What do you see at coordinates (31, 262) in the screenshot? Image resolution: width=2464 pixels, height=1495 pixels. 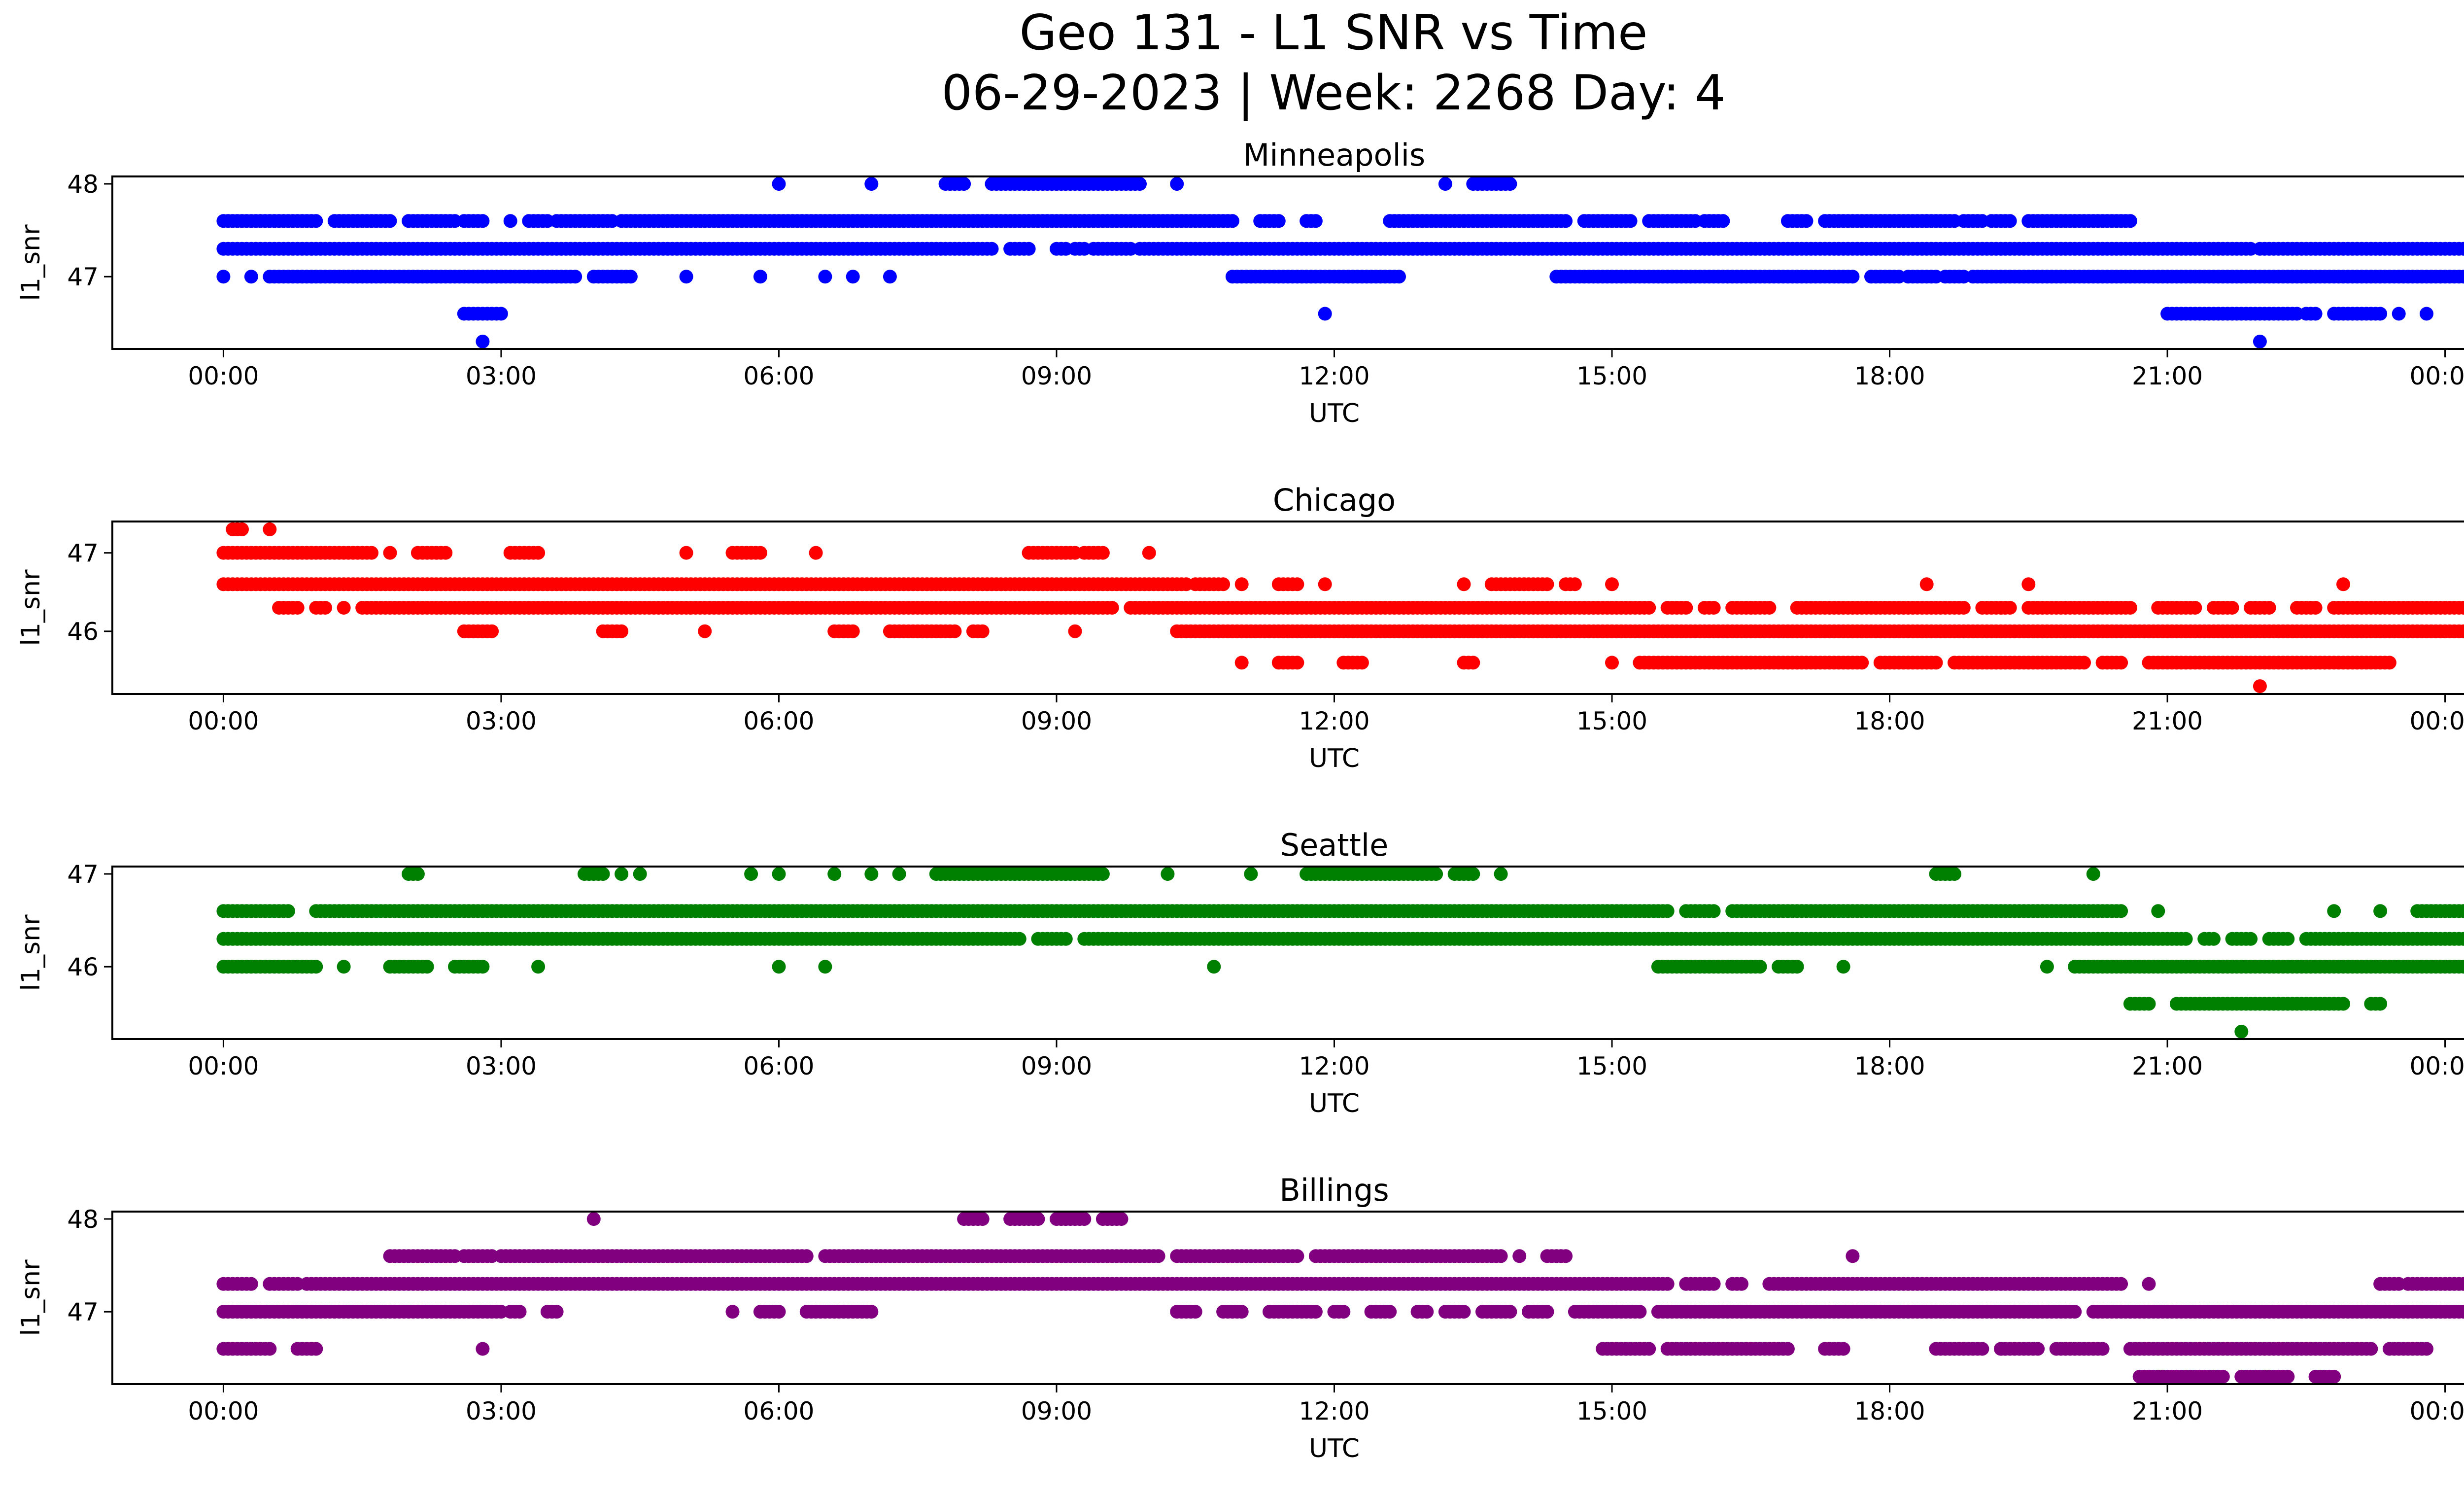 I see `y-axis-label: l1_snr` at bounding box center [31, 262].